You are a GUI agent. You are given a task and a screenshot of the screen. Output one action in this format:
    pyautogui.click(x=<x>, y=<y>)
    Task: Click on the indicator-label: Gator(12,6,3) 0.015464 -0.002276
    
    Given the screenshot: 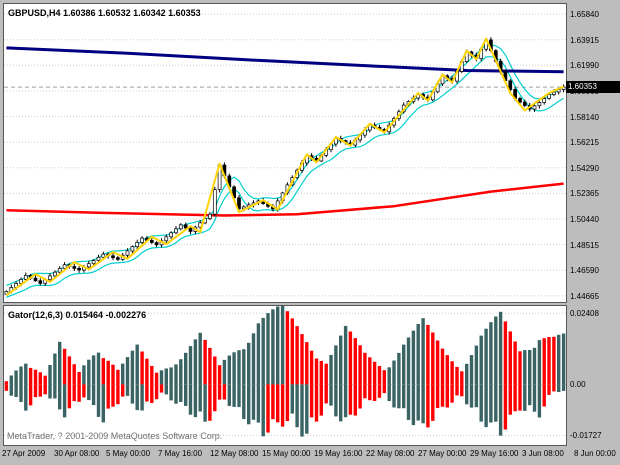 What is the action you would take?
    pyautogui.click(x=77, y=315)
    